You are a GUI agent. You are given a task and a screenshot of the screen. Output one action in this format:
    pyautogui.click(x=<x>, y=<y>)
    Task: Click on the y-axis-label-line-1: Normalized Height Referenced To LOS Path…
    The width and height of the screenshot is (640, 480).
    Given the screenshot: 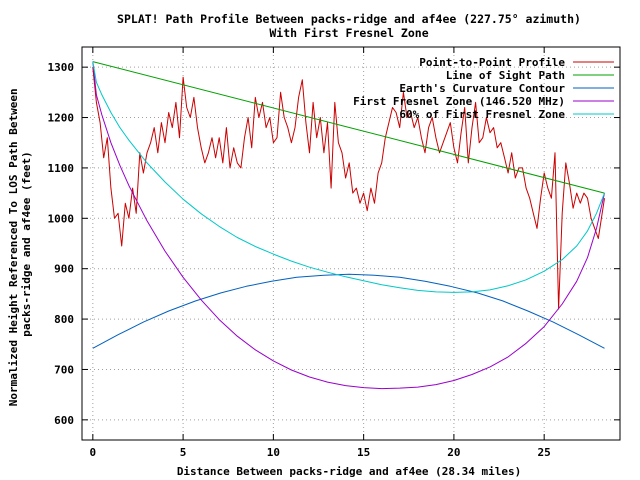 What is the action you would take?
    pyautogui.click(x=13, y=247)
    